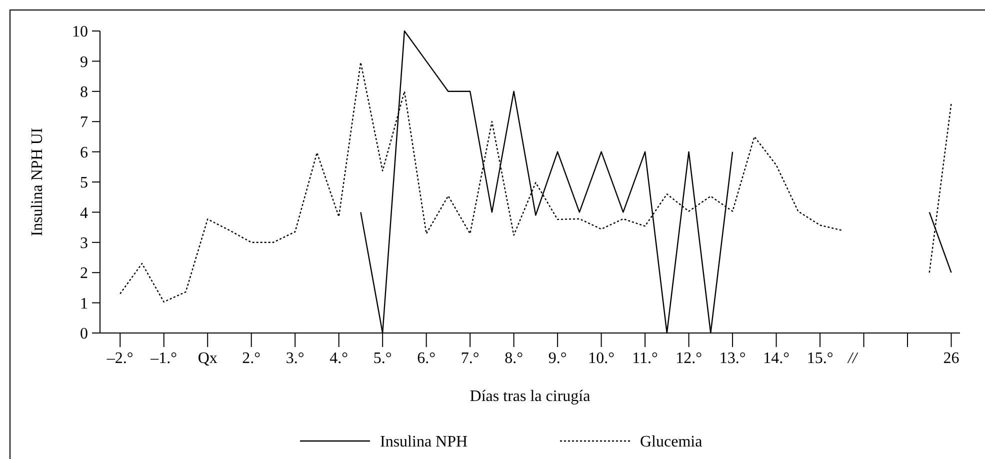 The image size is (985, 459). Describe the element at coordinates (84, 243) in the screenshot. I see `y-tick-label: 3` at that location.